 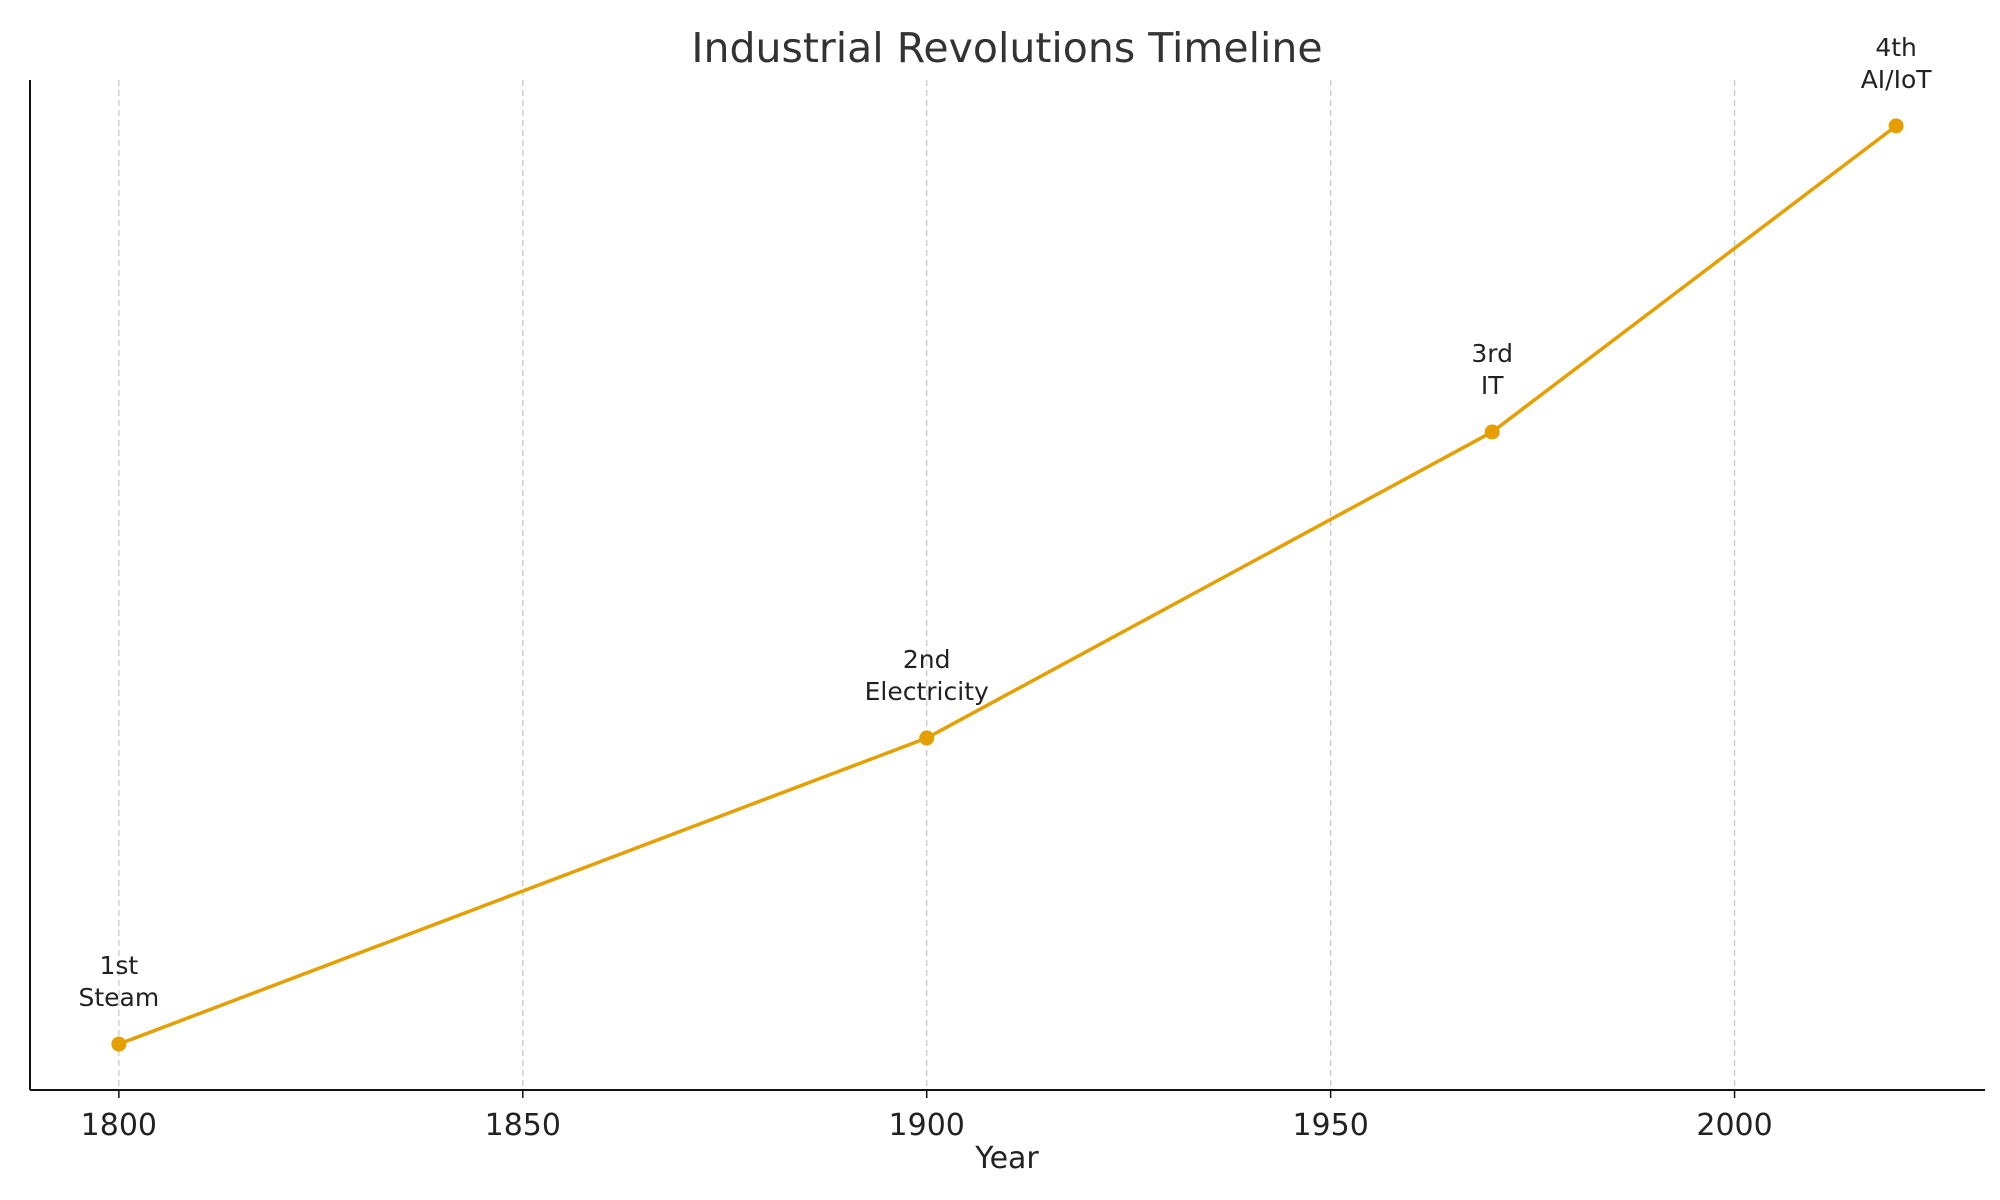 I want to click on x-tick-label: 1800, so click(x=119, y=1125).